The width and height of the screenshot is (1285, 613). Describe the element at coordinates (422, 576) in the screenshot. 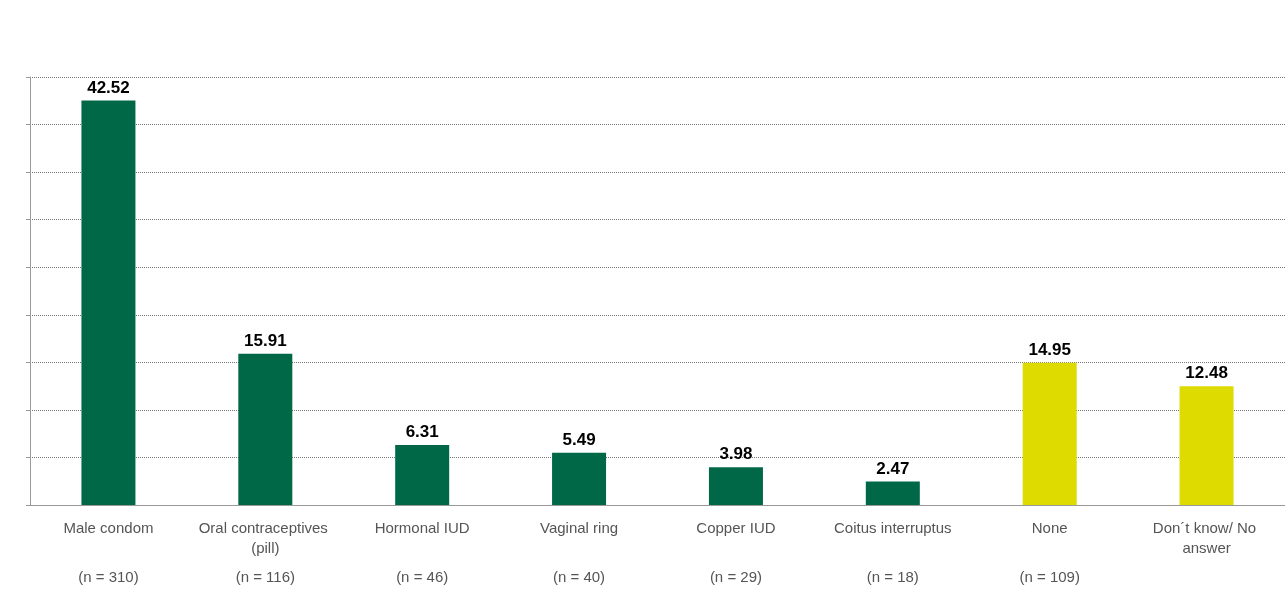

I see `text: (n = 46)` at that location.